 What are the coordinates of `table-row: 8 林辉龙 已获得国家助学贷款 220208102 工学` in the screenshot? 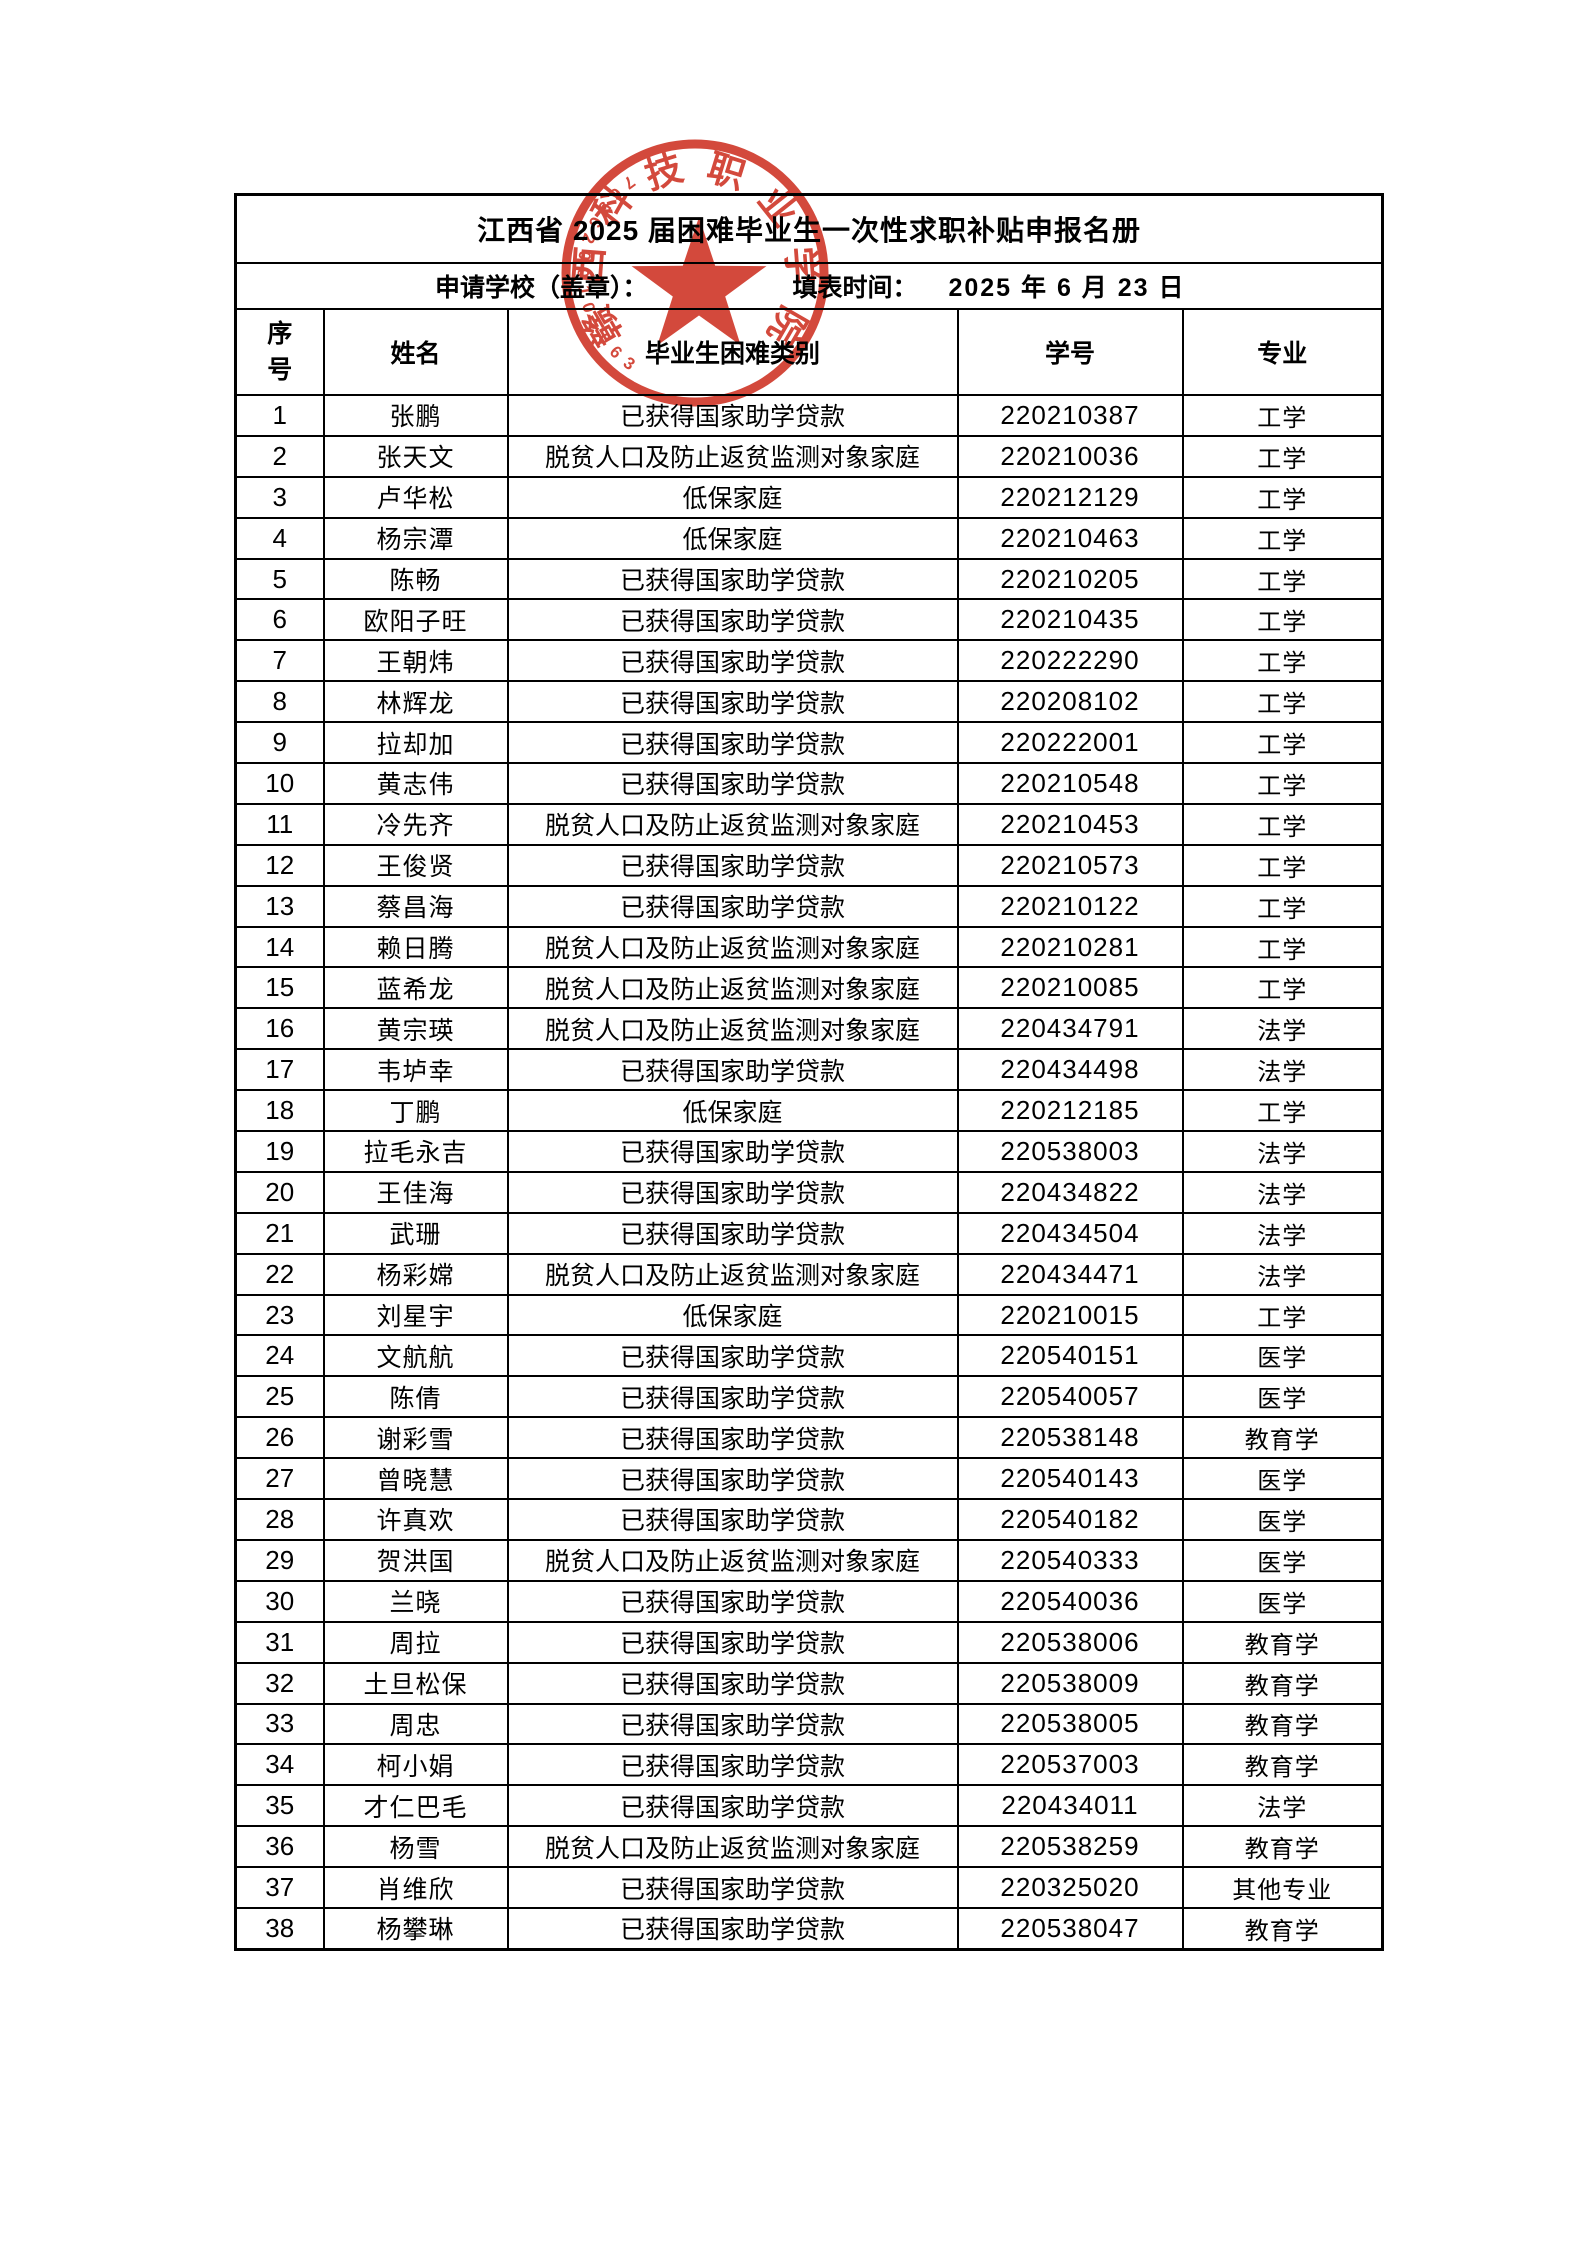 It's located at (809, 702).